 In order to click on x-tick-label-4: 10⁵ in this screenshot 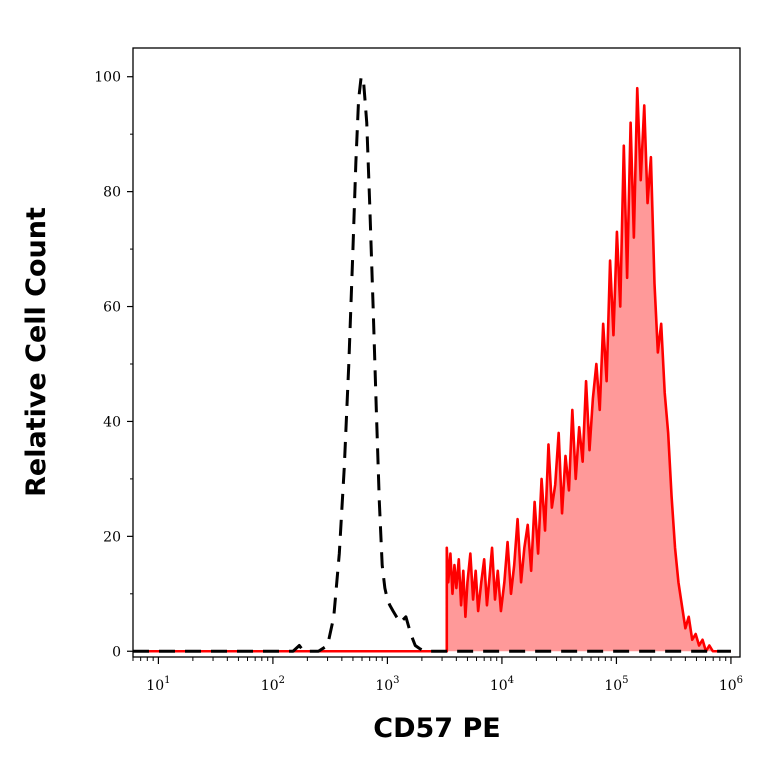, I will do `click(616, 684)`.